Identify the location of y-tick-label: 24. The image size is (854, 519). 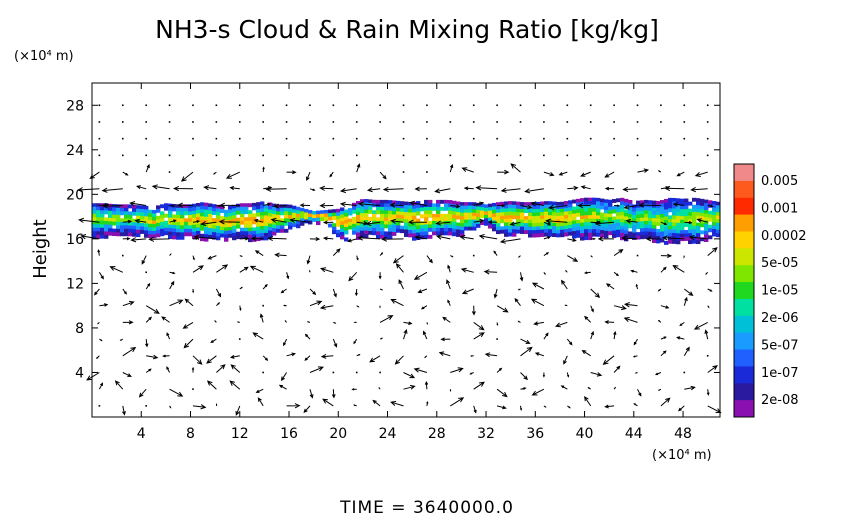
(75, 151).